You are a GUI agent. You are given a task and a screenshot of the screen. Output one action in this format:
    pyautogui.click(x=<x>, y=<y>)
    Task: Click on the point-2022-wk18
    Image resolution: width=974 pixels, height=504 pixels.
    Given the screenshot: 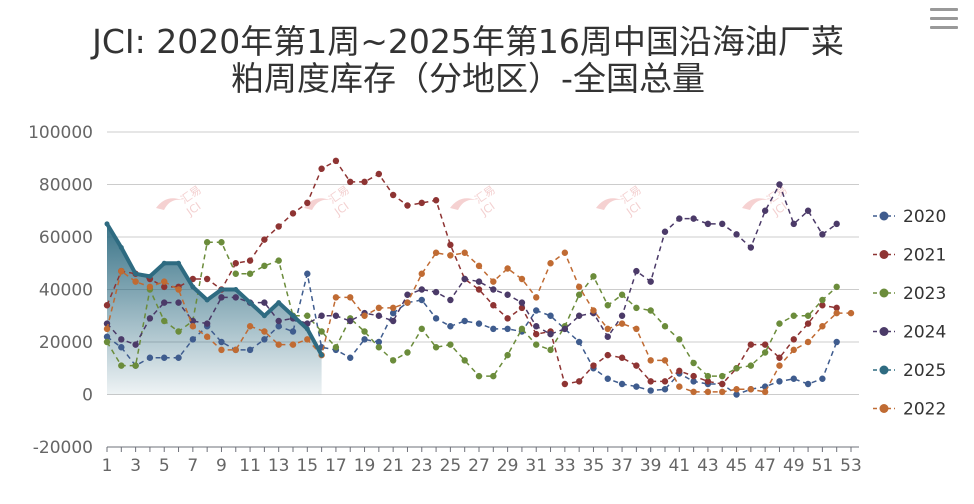 What is the action you would take?
    pyautogui.click(x=350, y=297)
    